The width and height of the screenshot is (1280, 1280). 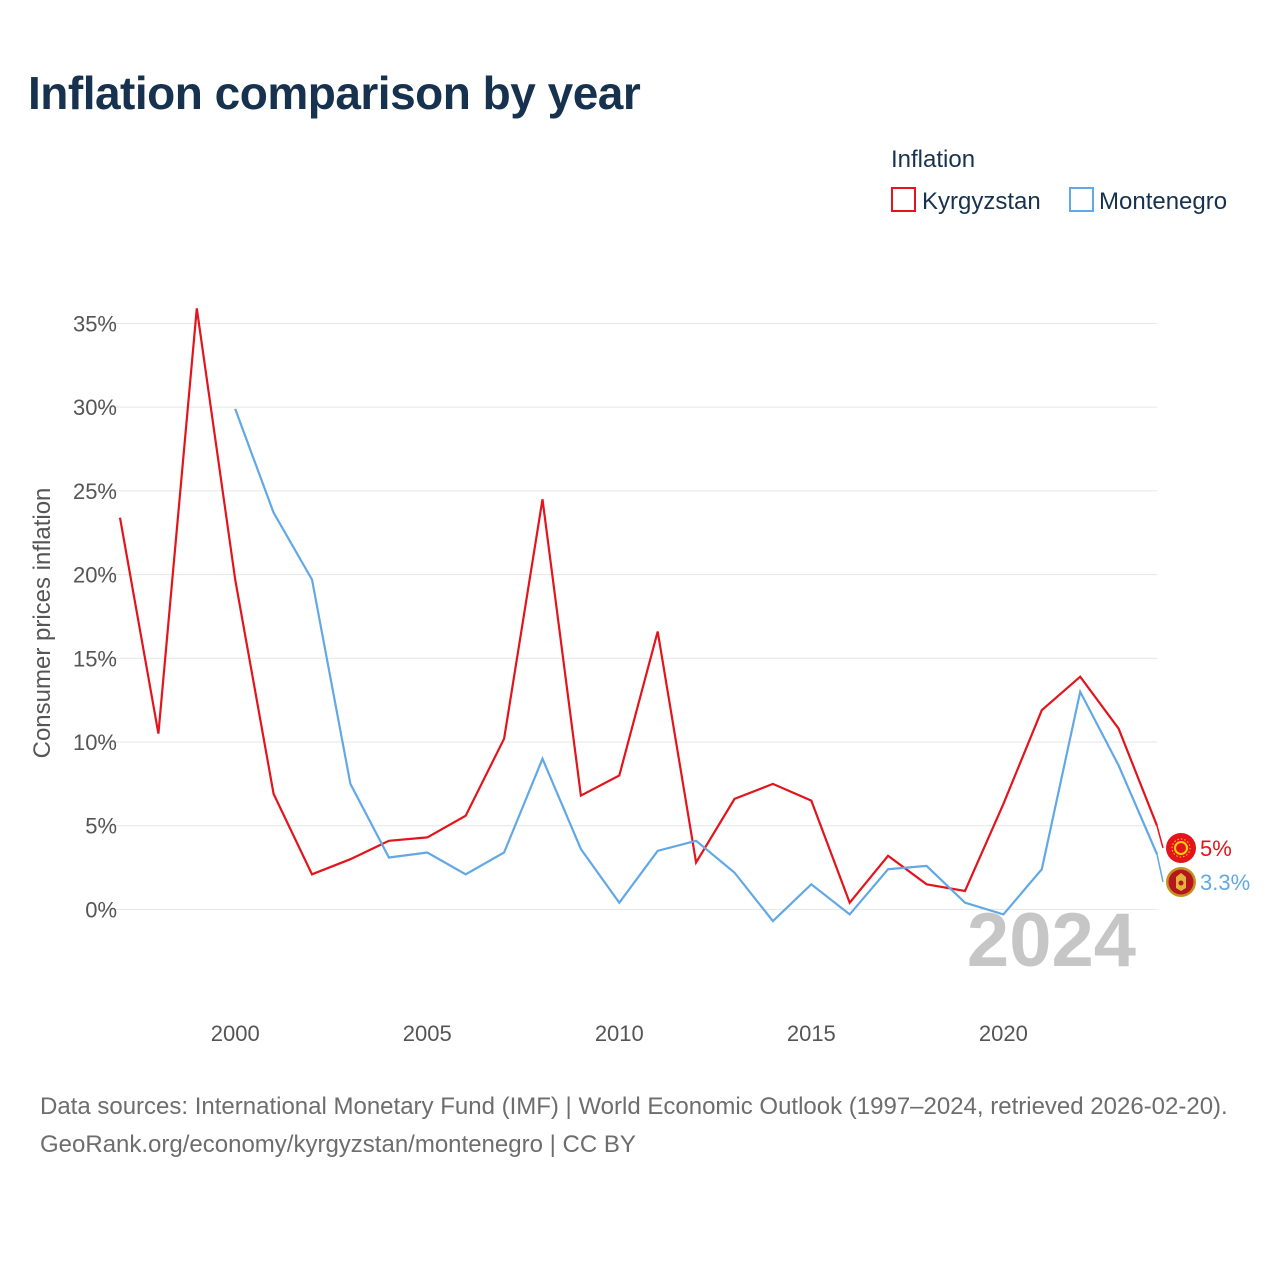 What do you see at coordinates (95, 407) in the screenshot?
I see `y-tick-label: 30%` at bounding box center [95, 407].